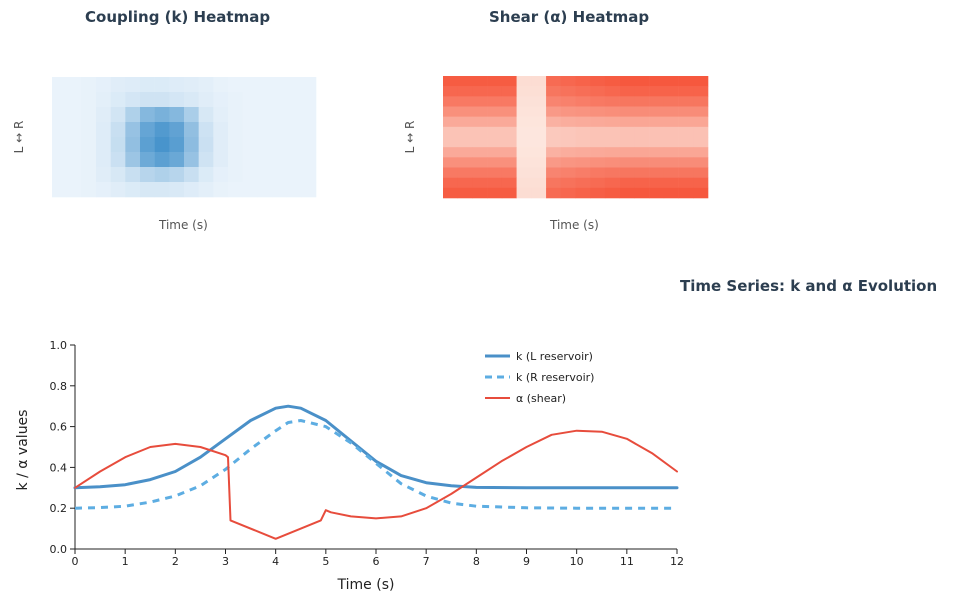  Describe the element at coordinates (627, 561) in the screenshot. I see `x-tick-label: 11` at that location.